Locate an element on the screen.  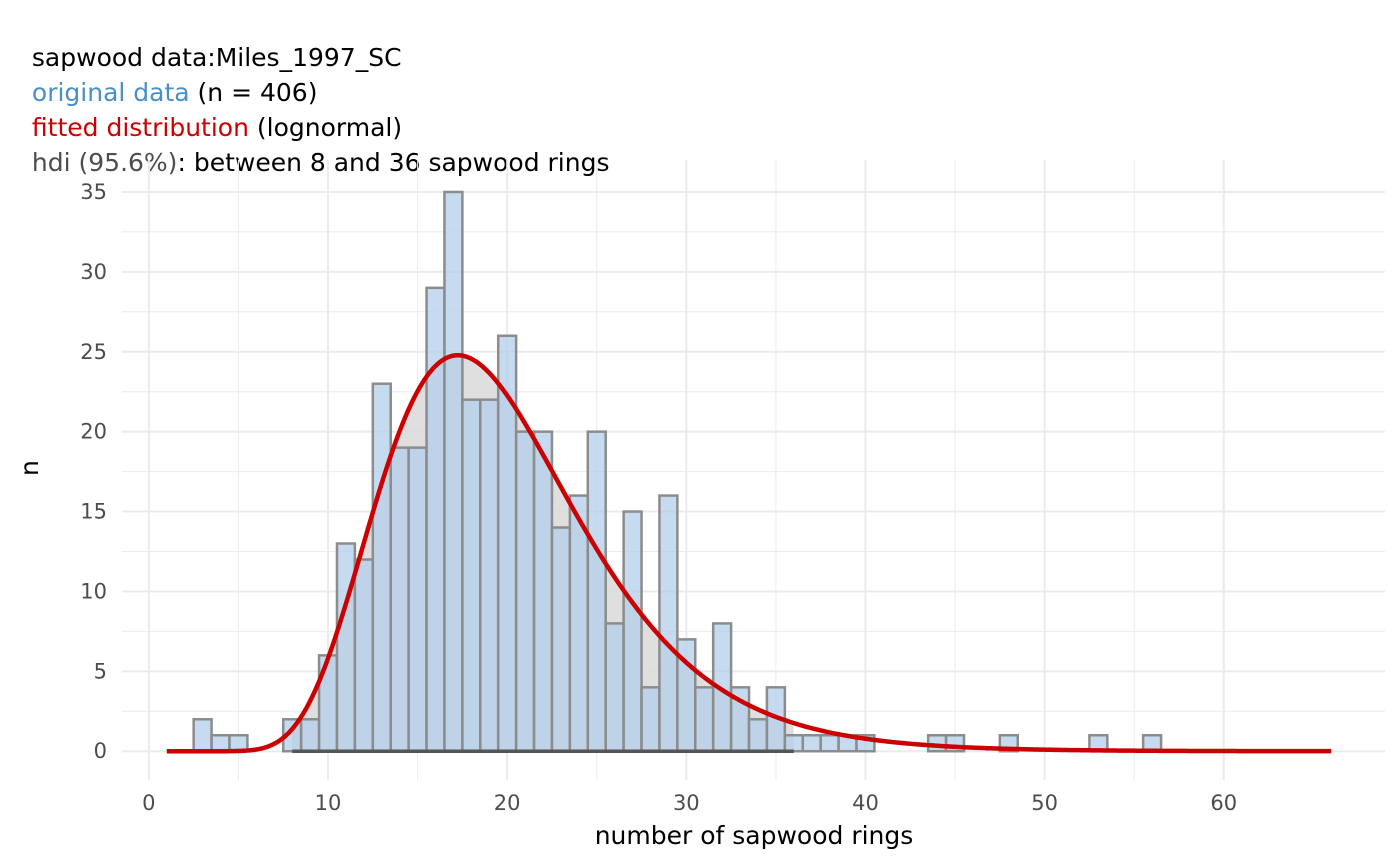
original-data-count: (n = 406) is located at coordinates (253, 92).